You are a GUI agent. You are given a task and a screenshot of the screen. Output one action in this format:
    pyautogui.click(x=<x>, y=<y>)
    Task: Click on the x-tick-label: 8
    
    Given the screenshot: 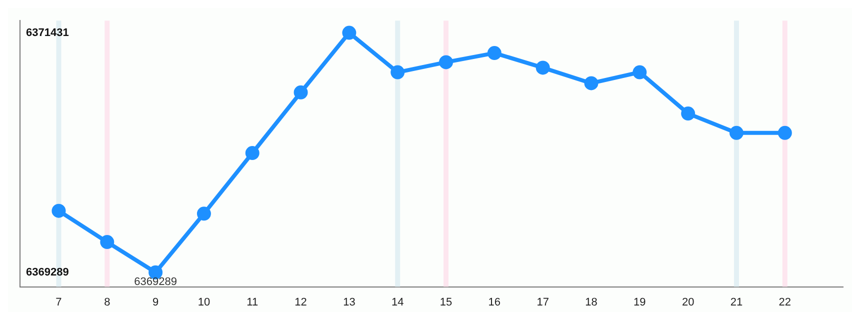 What is the action you would take?
    pyautogui.click(x=107, y=302)
    